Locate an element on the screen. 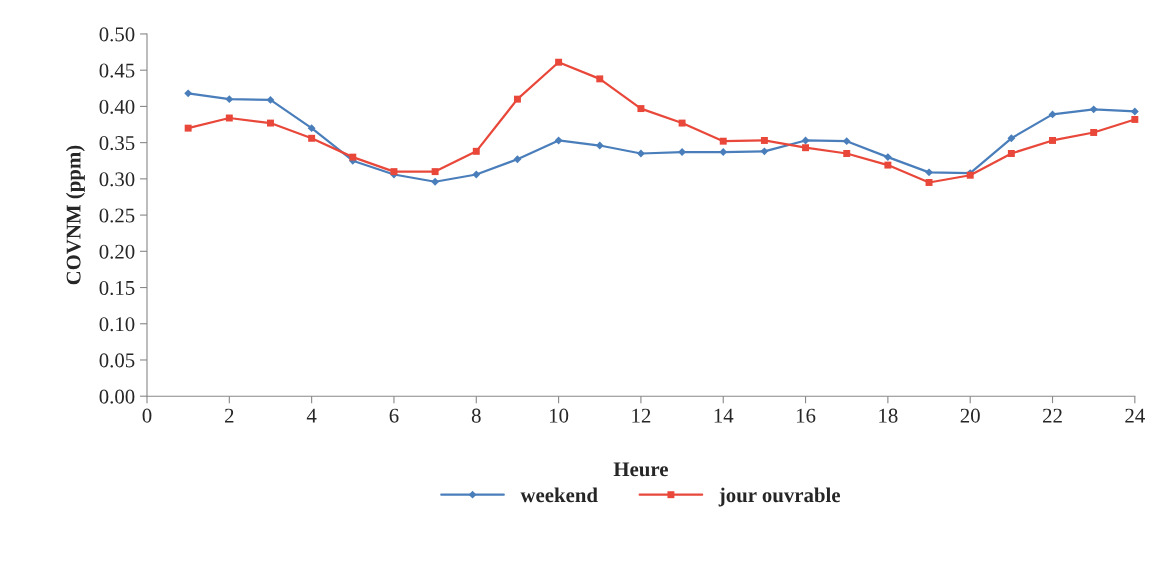  y-tick-label: 0.05 is located at coordinates (117, 360).